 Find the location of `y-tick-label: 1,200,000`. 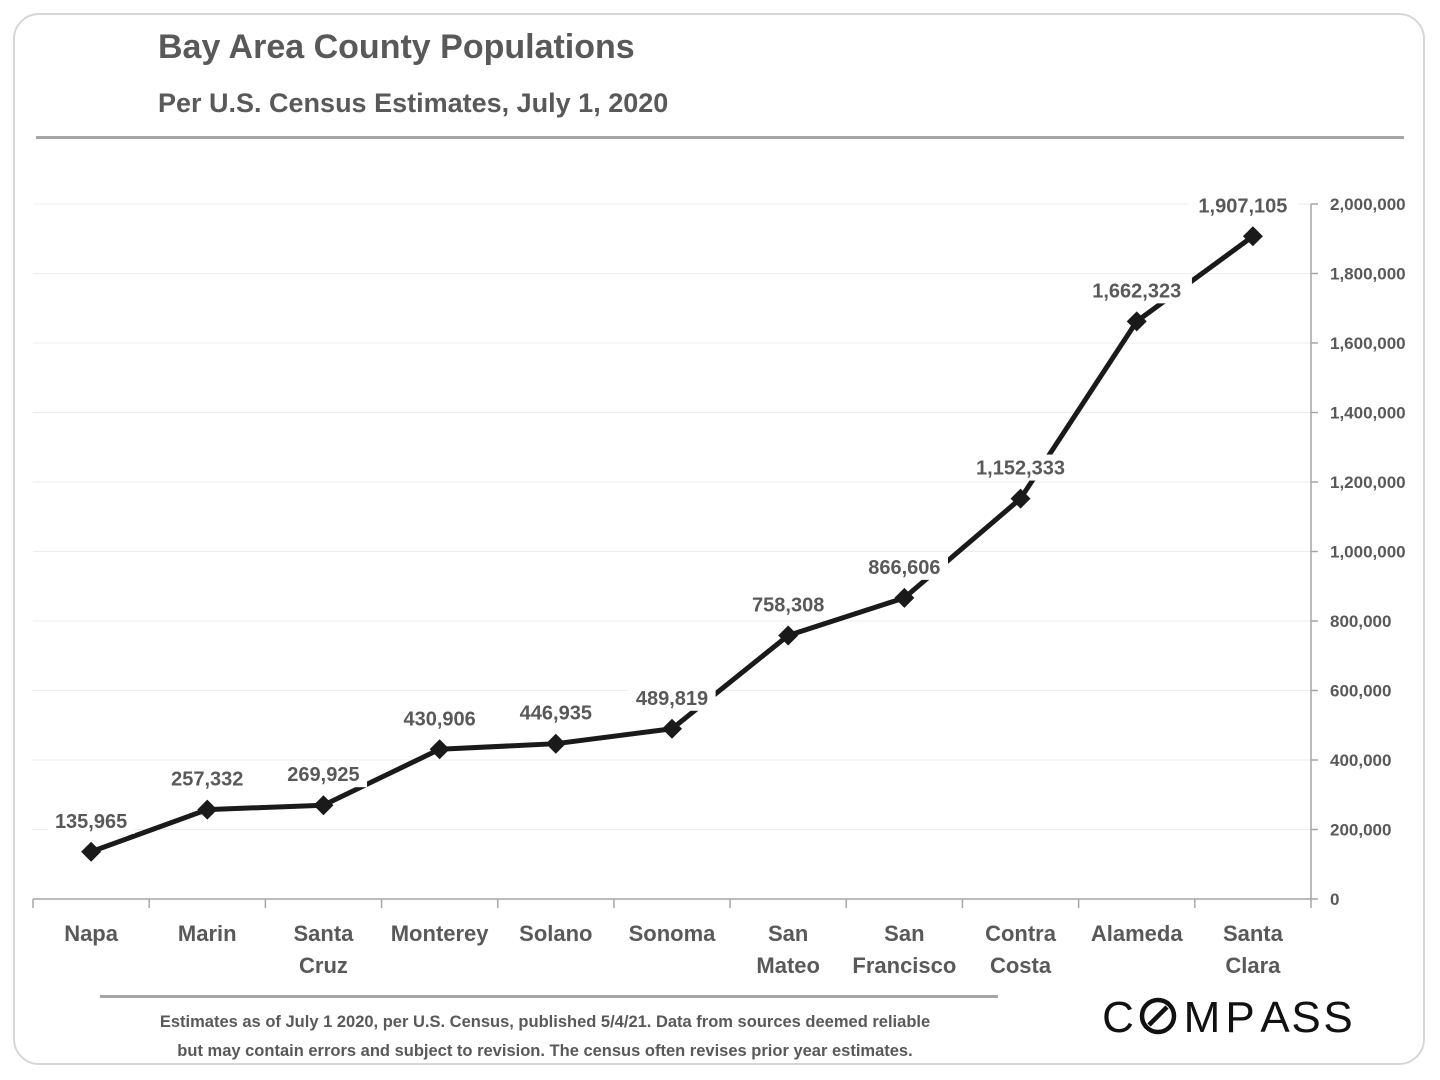

y-tick-label: 1,200,000 is located at coordinates (1368, 482).